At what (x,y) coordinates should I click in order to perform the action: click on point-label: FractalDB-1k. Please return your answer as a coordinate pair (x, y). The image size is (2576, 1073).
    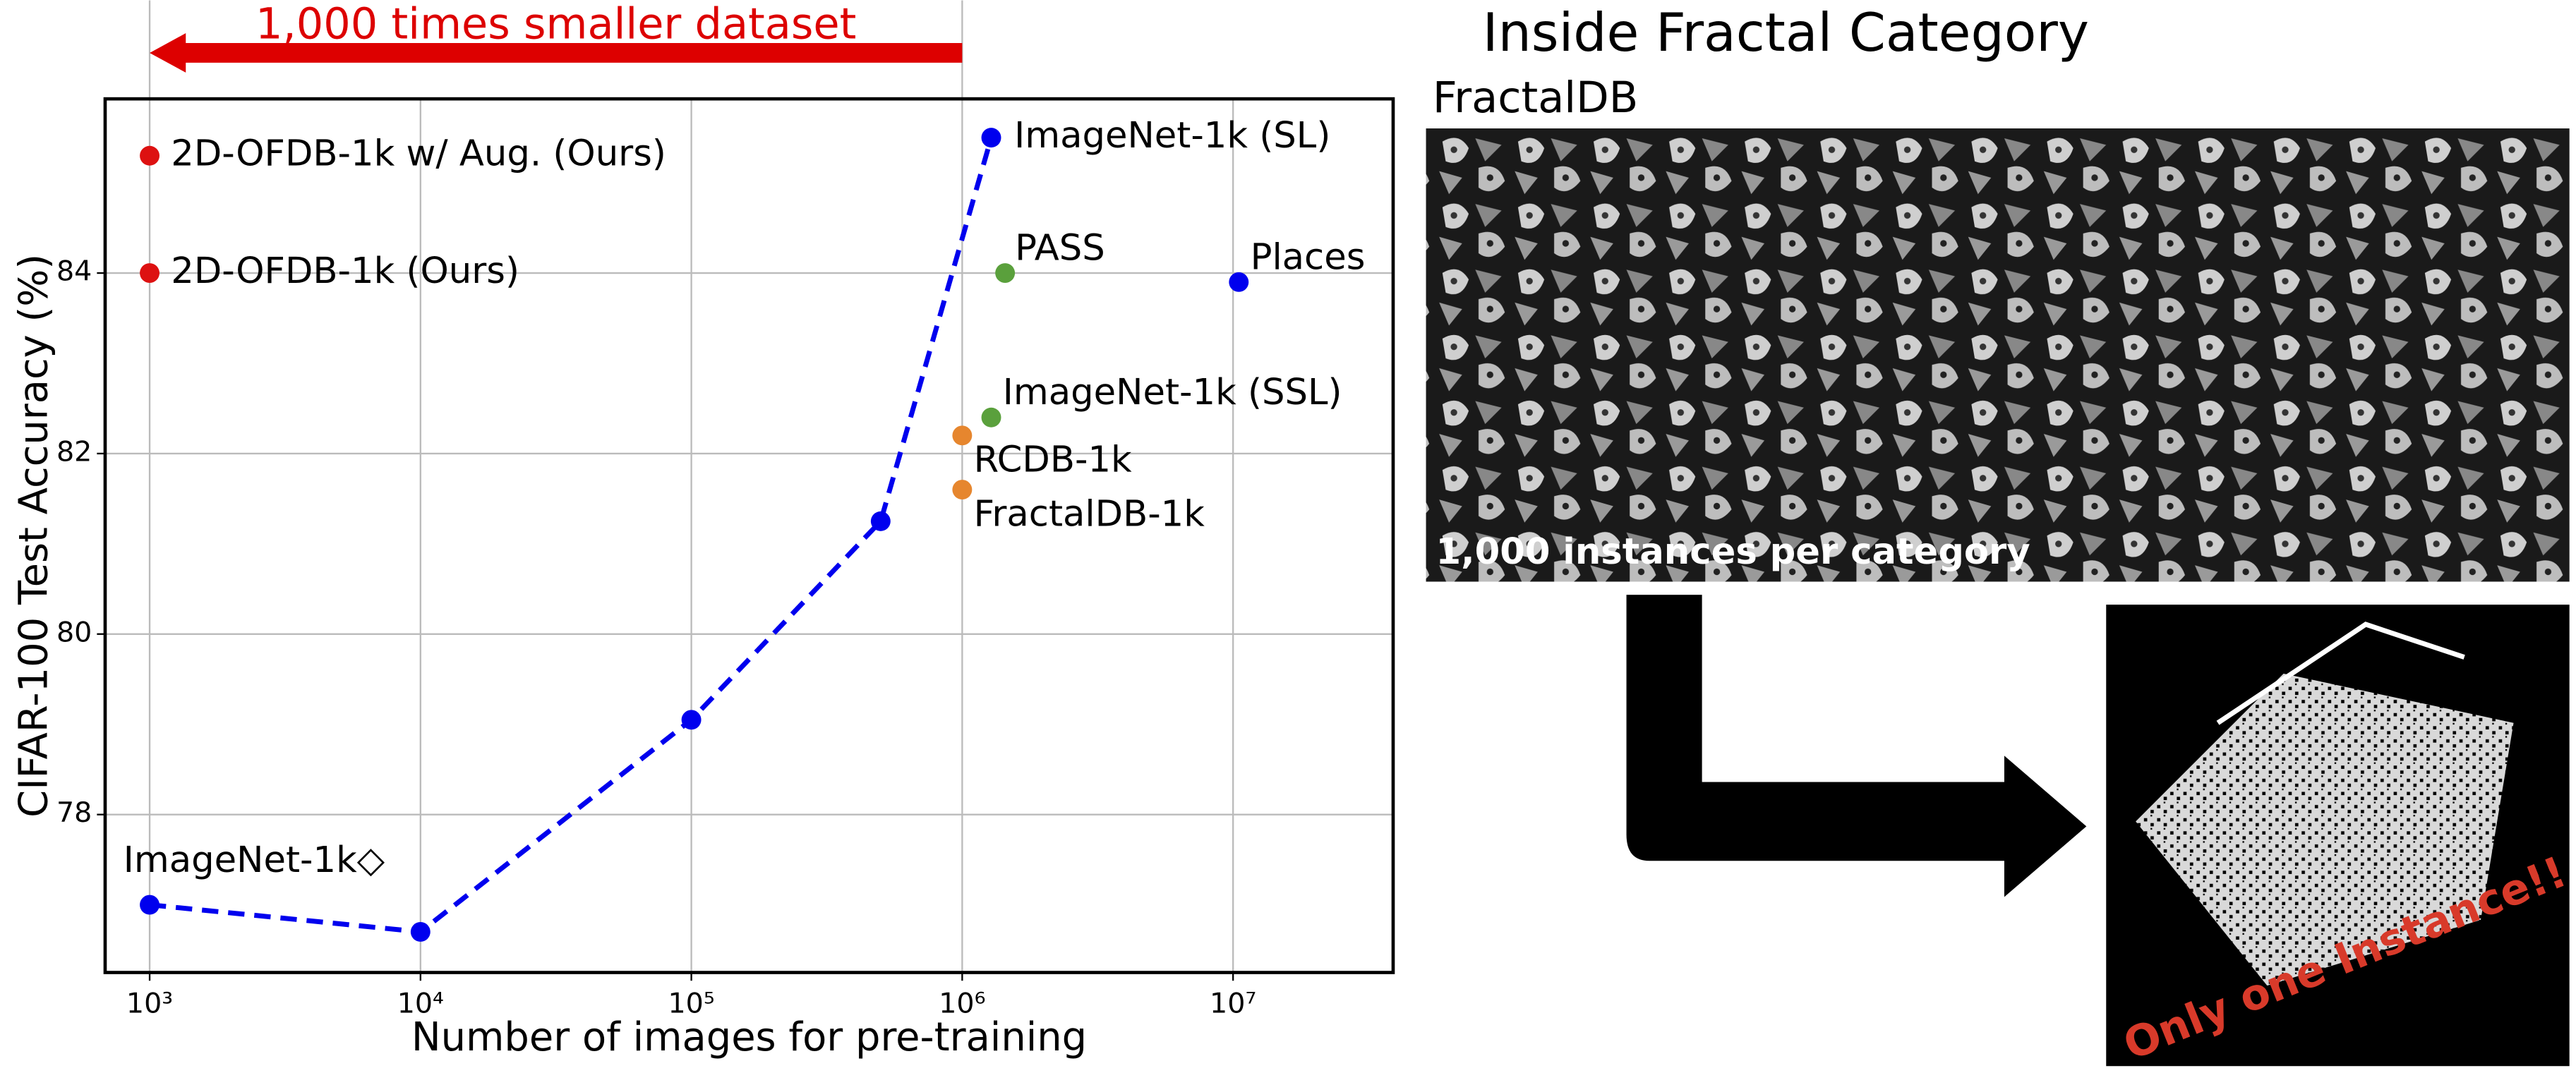
    Looking at the image, I should click on (1089, 513).